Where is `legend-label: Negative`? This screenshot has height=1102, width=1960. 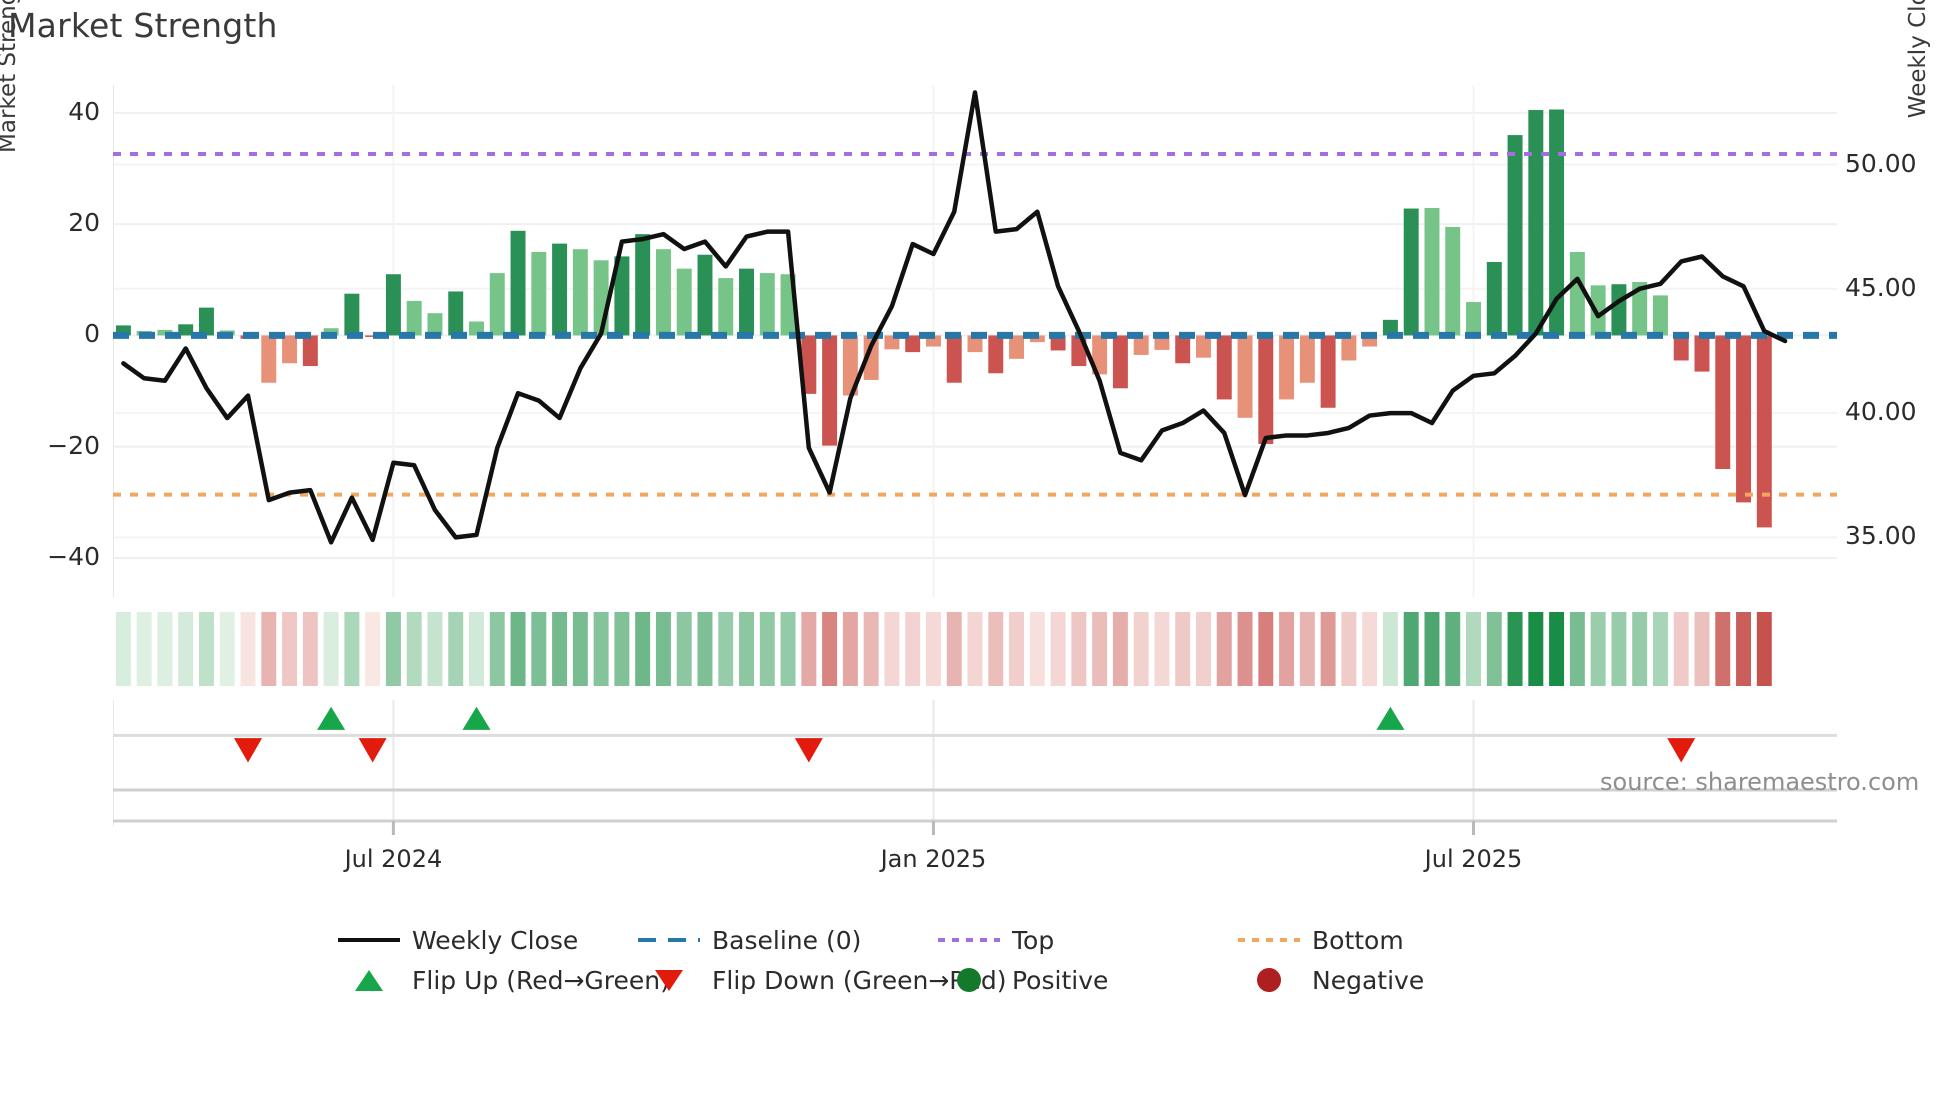 legend-label: Negative is located at coordinates (1368, 980).